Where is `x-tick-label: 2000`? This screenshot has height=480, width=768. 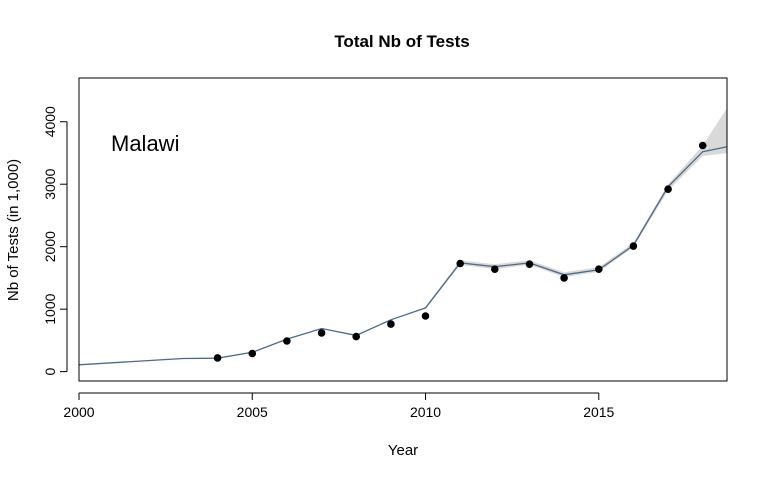
x-tick-label: 2000 is located at coordinates (78, 412).